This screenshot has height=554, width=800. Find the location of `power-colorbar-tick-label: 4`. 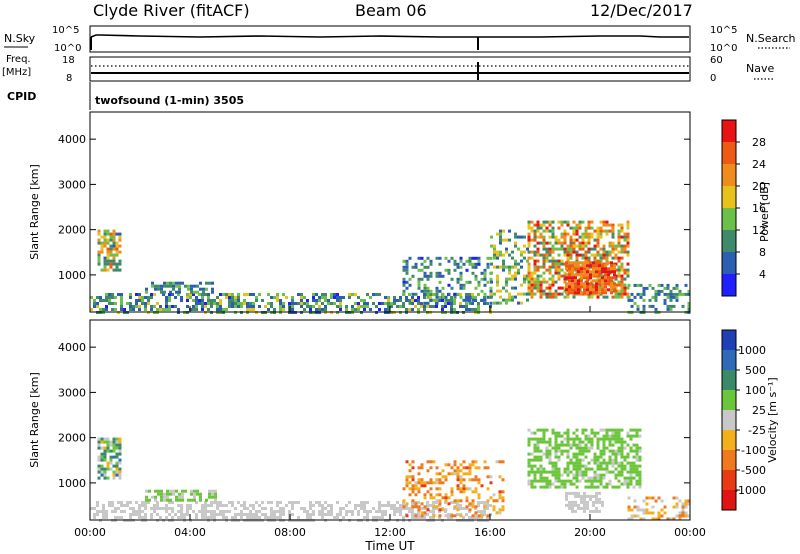

power-colorbar-tick-label: 4 is located at coordinates (762, 274).